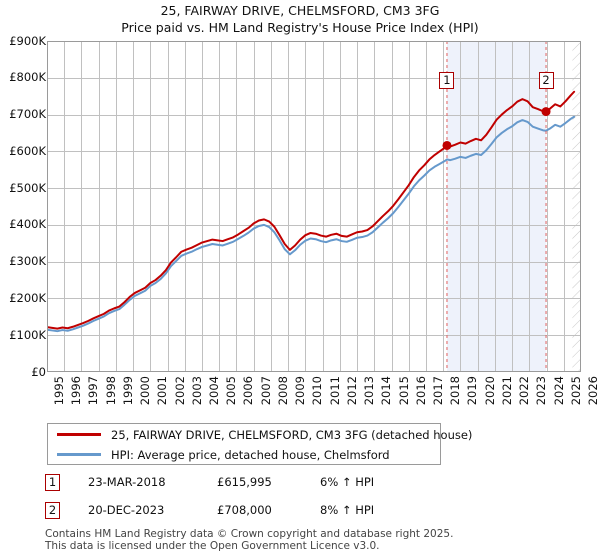  I want to click on legend-swatch-price-paid, so click(79, 434).